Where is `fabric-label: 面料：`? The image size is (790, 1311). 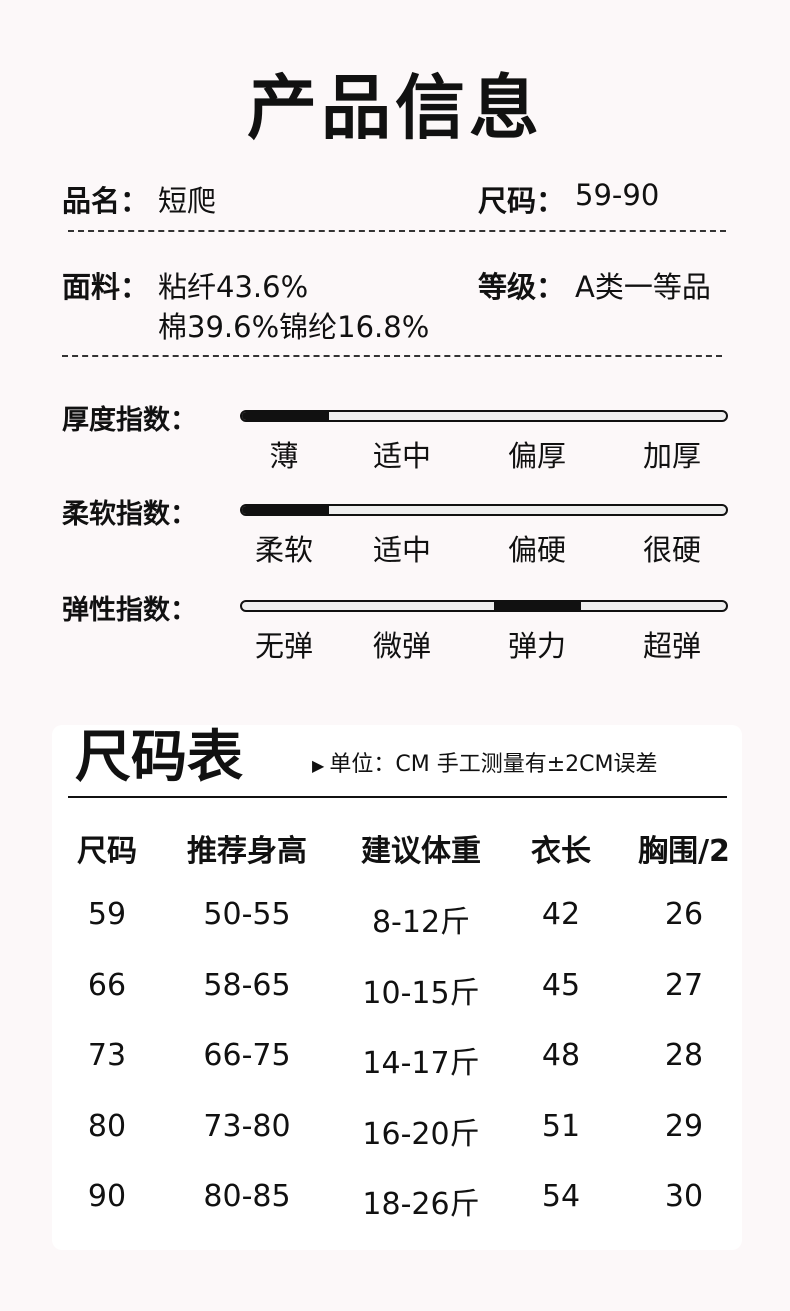 fabric-label: 面料： is located at coordinates (106, 287).